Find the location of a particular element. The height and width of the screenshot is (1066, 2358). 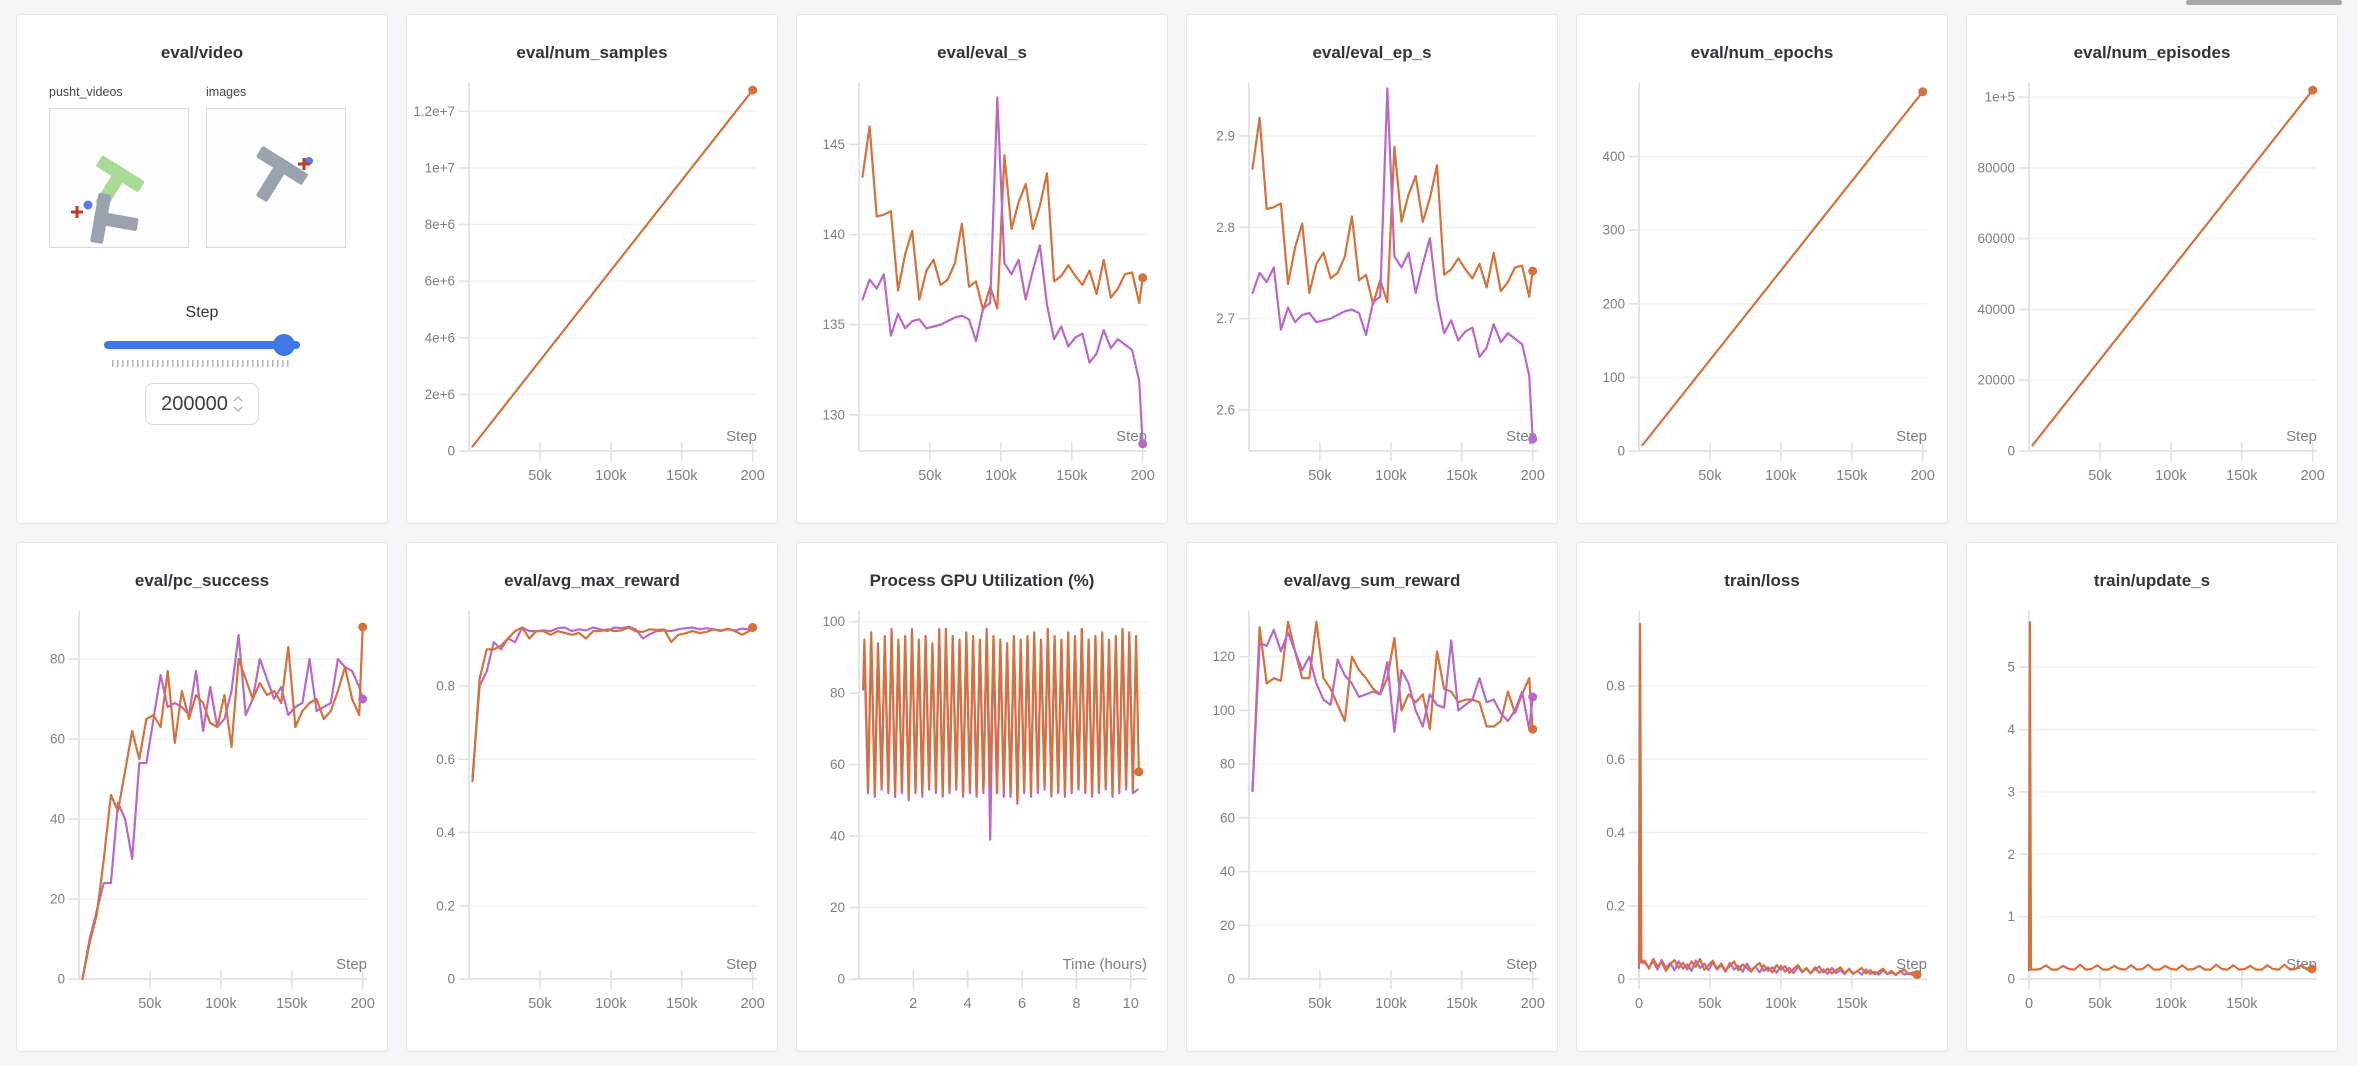

chart-plot: 130 135 140 145 50k 100k 150k 200 Step is located at coordinates (982, 285).